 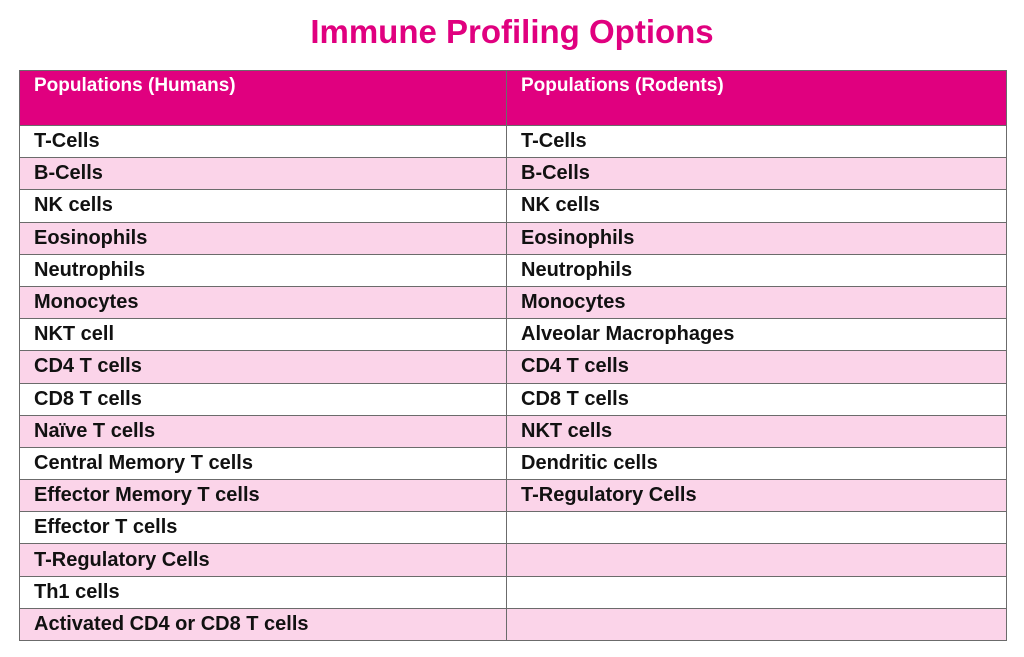 I want to click on table-row: Neutrophils Neutrophils, so click(x=513, y=270).